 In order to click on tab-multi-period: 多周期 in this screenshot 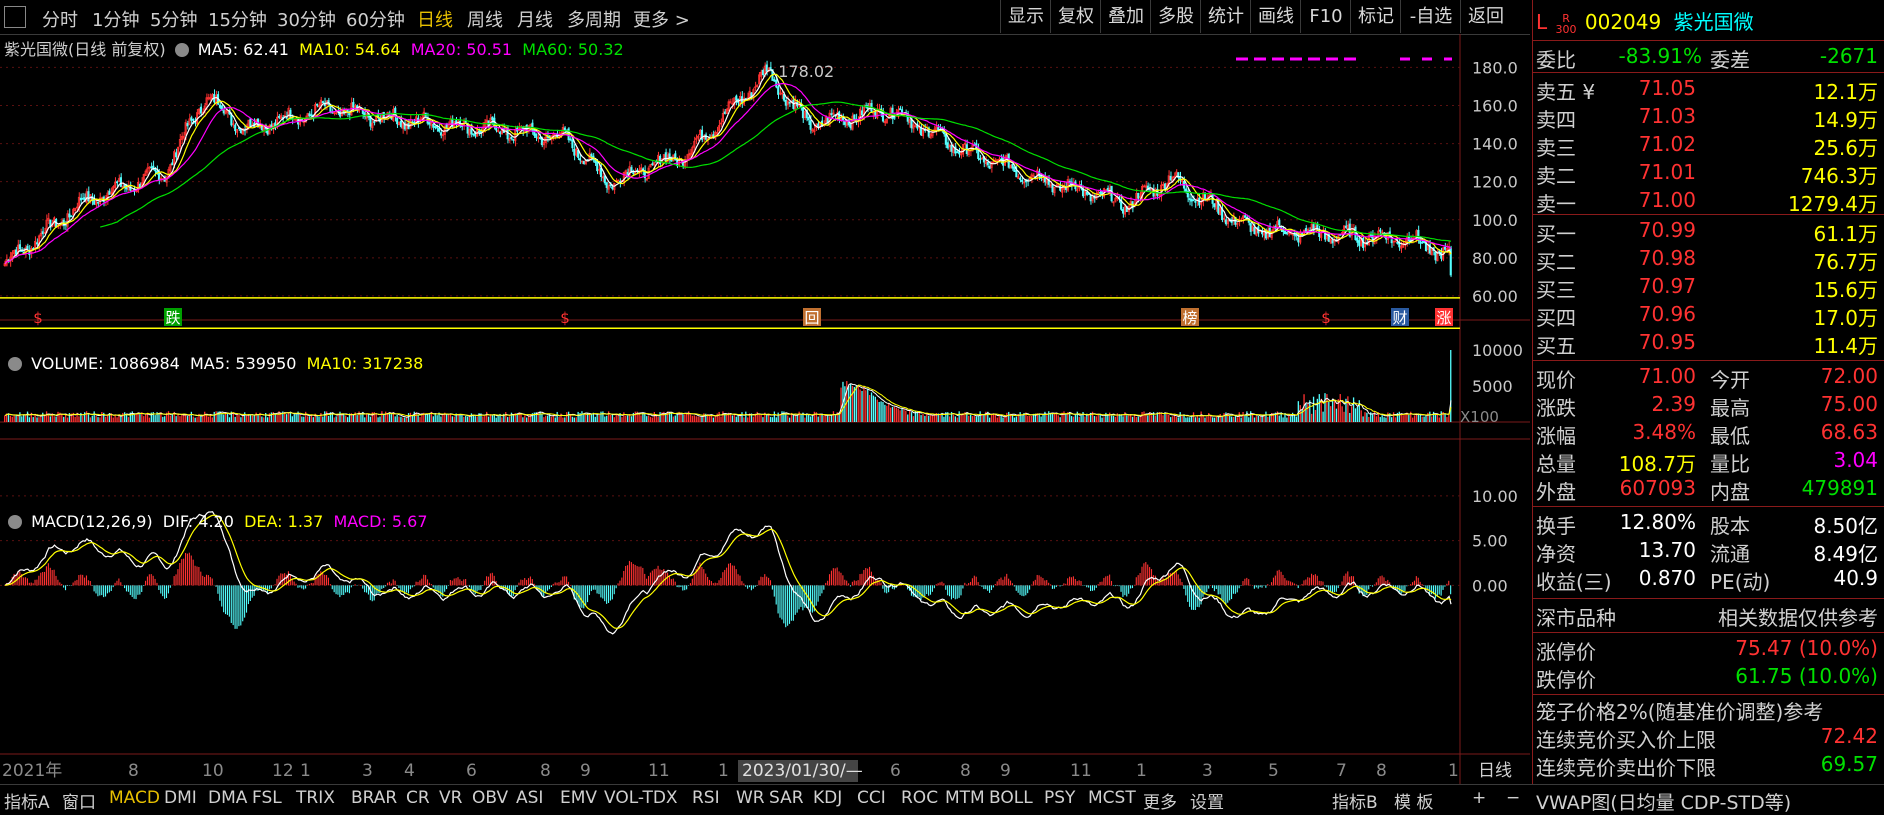, I will do `click(594, 20)`.